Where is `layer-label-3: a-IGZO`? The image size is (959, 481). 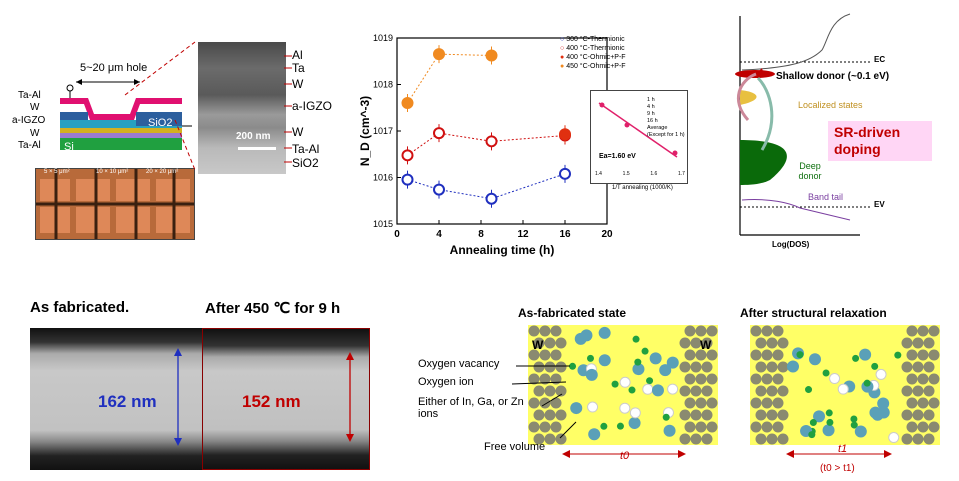
layer-label-3: a-IGZO is located at coordinates (29, 120).